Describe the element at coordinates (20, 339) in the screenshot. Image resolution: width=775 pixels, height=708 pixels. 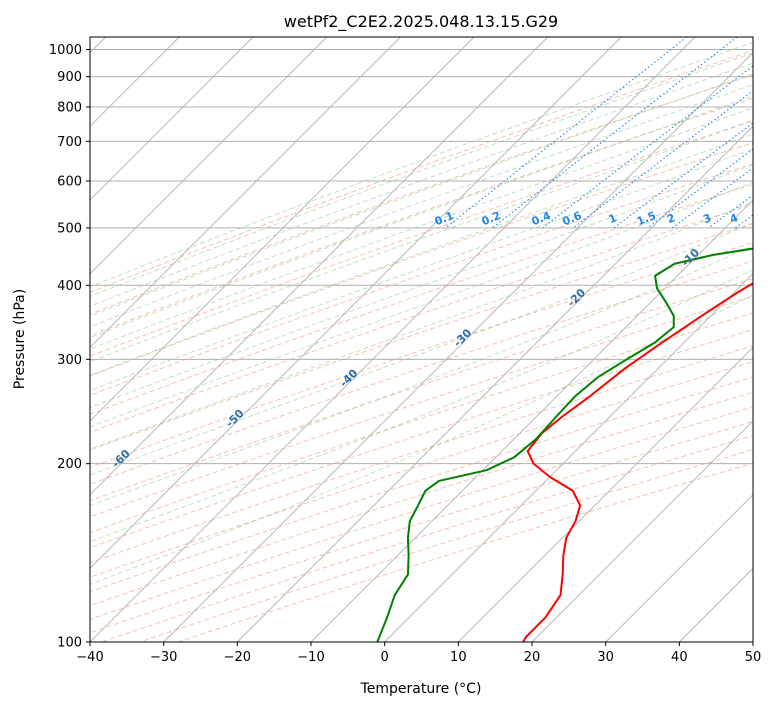
I see `y-axis-title: Pressure (hPa)` at that location.